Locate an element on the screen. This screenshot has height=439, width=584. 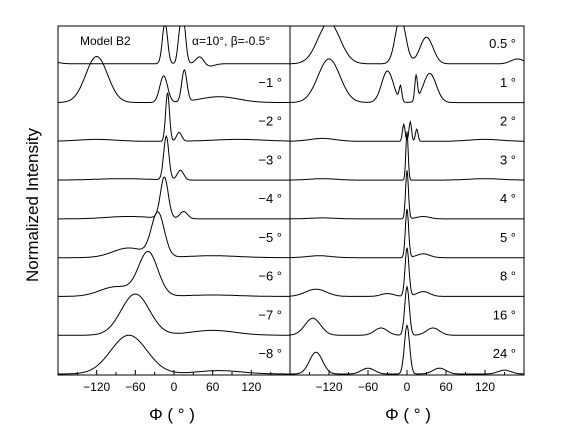
x-axis-label-left: Φ ( ° ) is located at coordinates (172, 414).